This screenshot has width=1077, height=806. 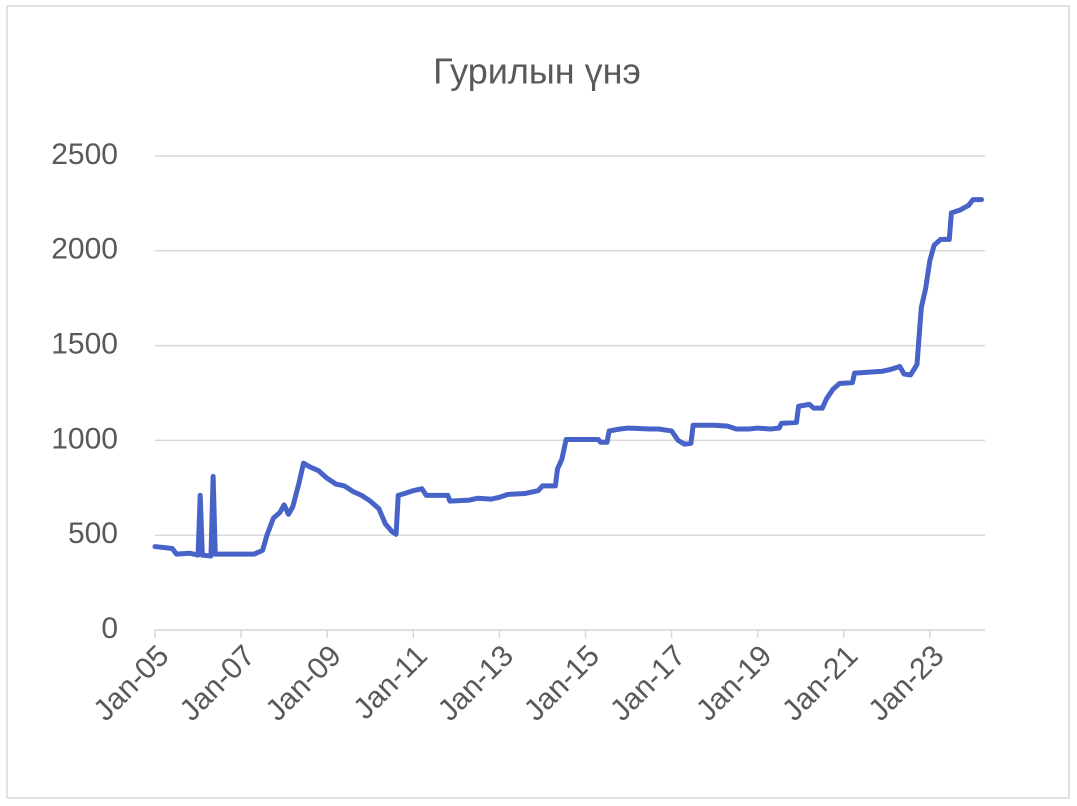 What do you see at coordinates (537, 71) in the screenshot?
I see `chart-title: Гурилын үнэ` at bounding box center [537, 71].